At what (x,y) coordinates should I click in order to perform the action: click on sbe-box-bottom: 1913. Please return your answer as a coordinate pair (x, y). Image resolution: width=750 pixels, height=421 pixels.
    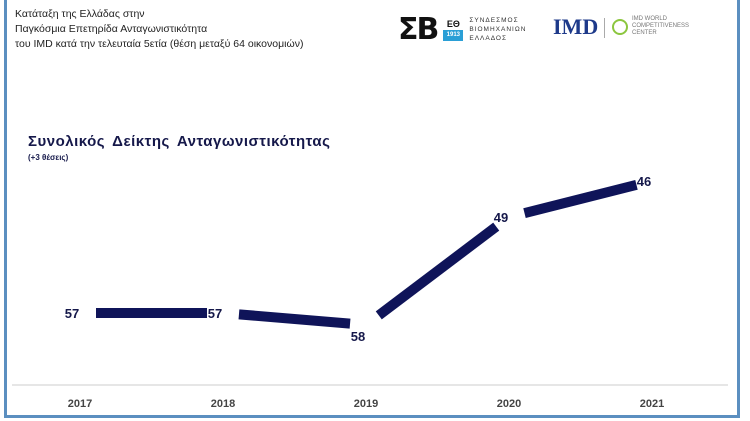
    Looking at the image, I should click on (453, 35).